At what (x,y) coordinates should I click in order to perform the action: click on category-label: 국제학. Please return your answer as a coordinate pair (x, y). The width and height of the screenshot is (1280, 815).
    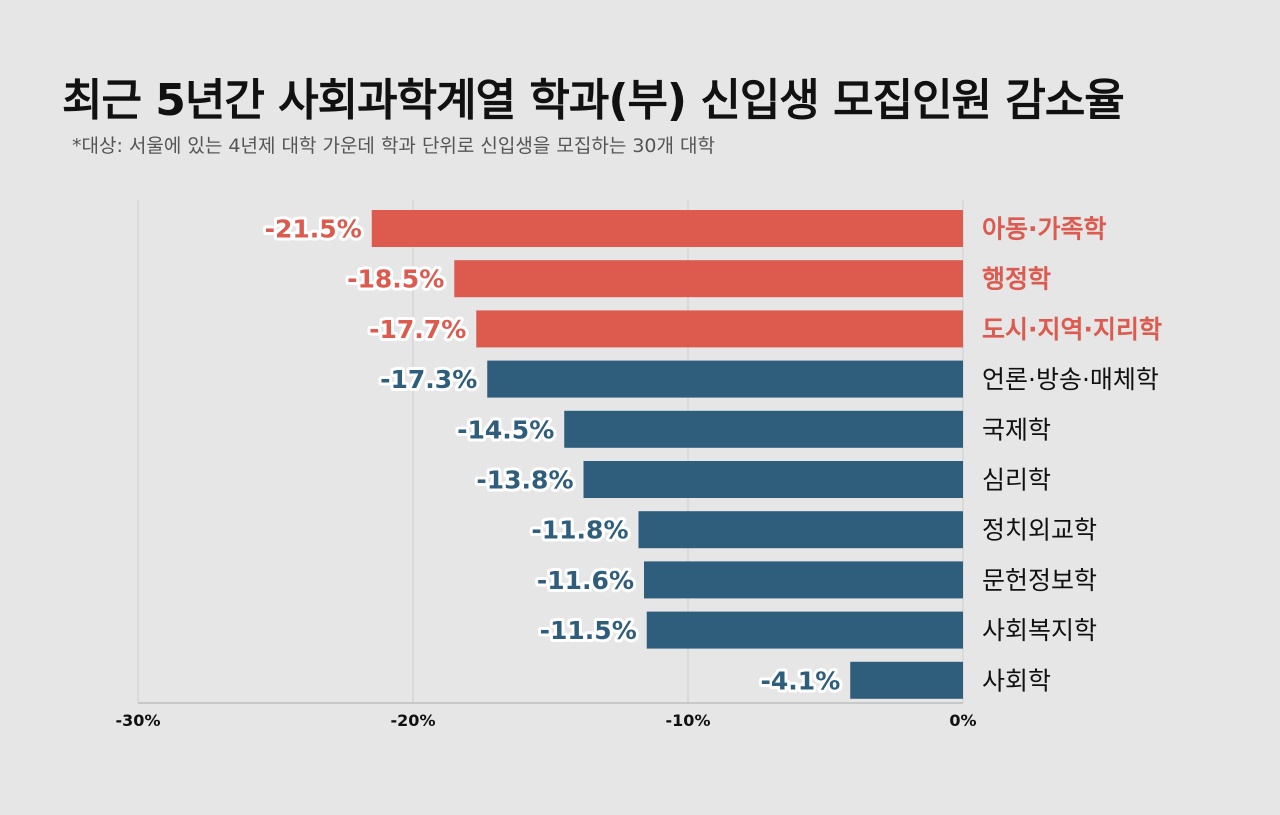
    Looking at the image, I should click on (1016, 429).